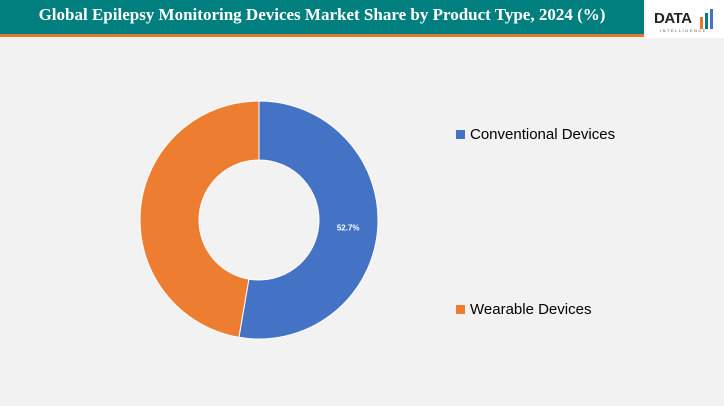  I want to click on legend-item-conventional: Conventional Devices, so click(535, 134).